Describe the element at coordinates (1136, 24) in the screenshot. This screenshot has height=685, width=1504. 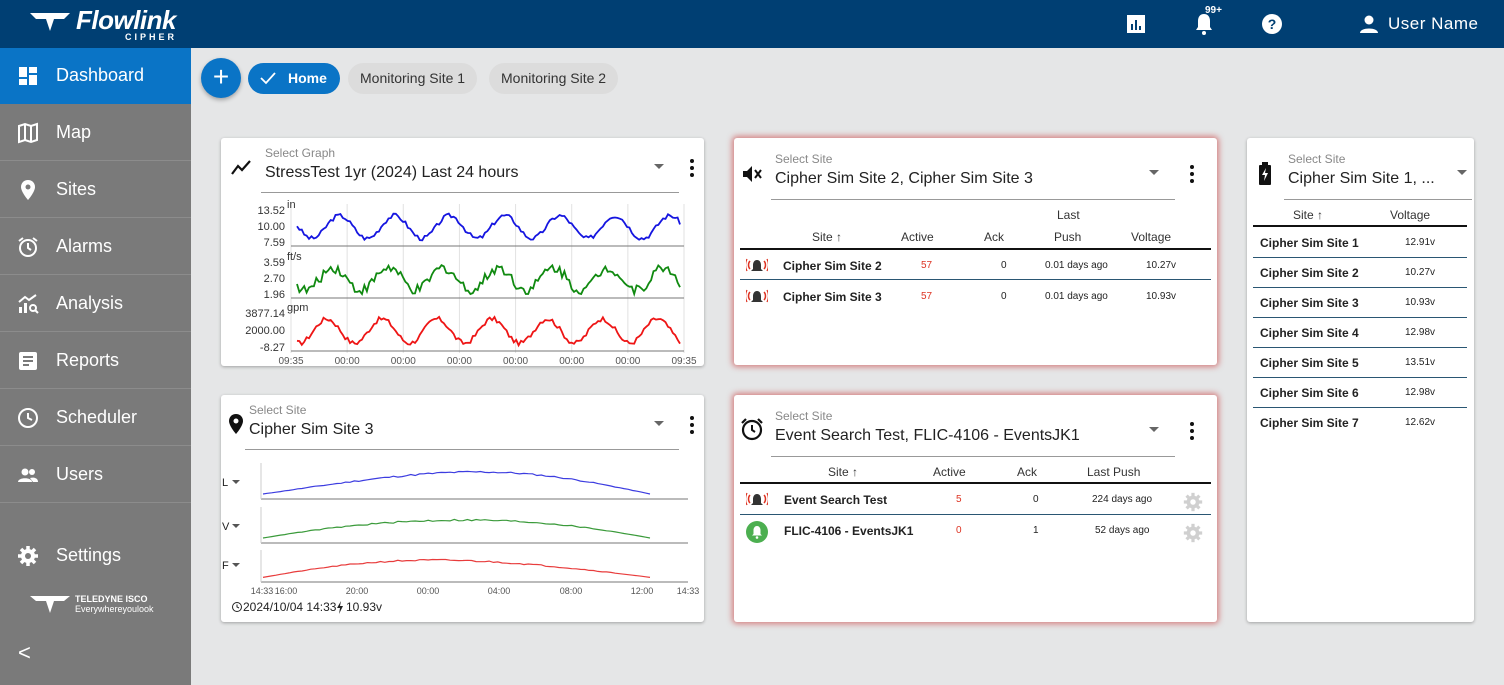
I see `stats-icon` at that location.